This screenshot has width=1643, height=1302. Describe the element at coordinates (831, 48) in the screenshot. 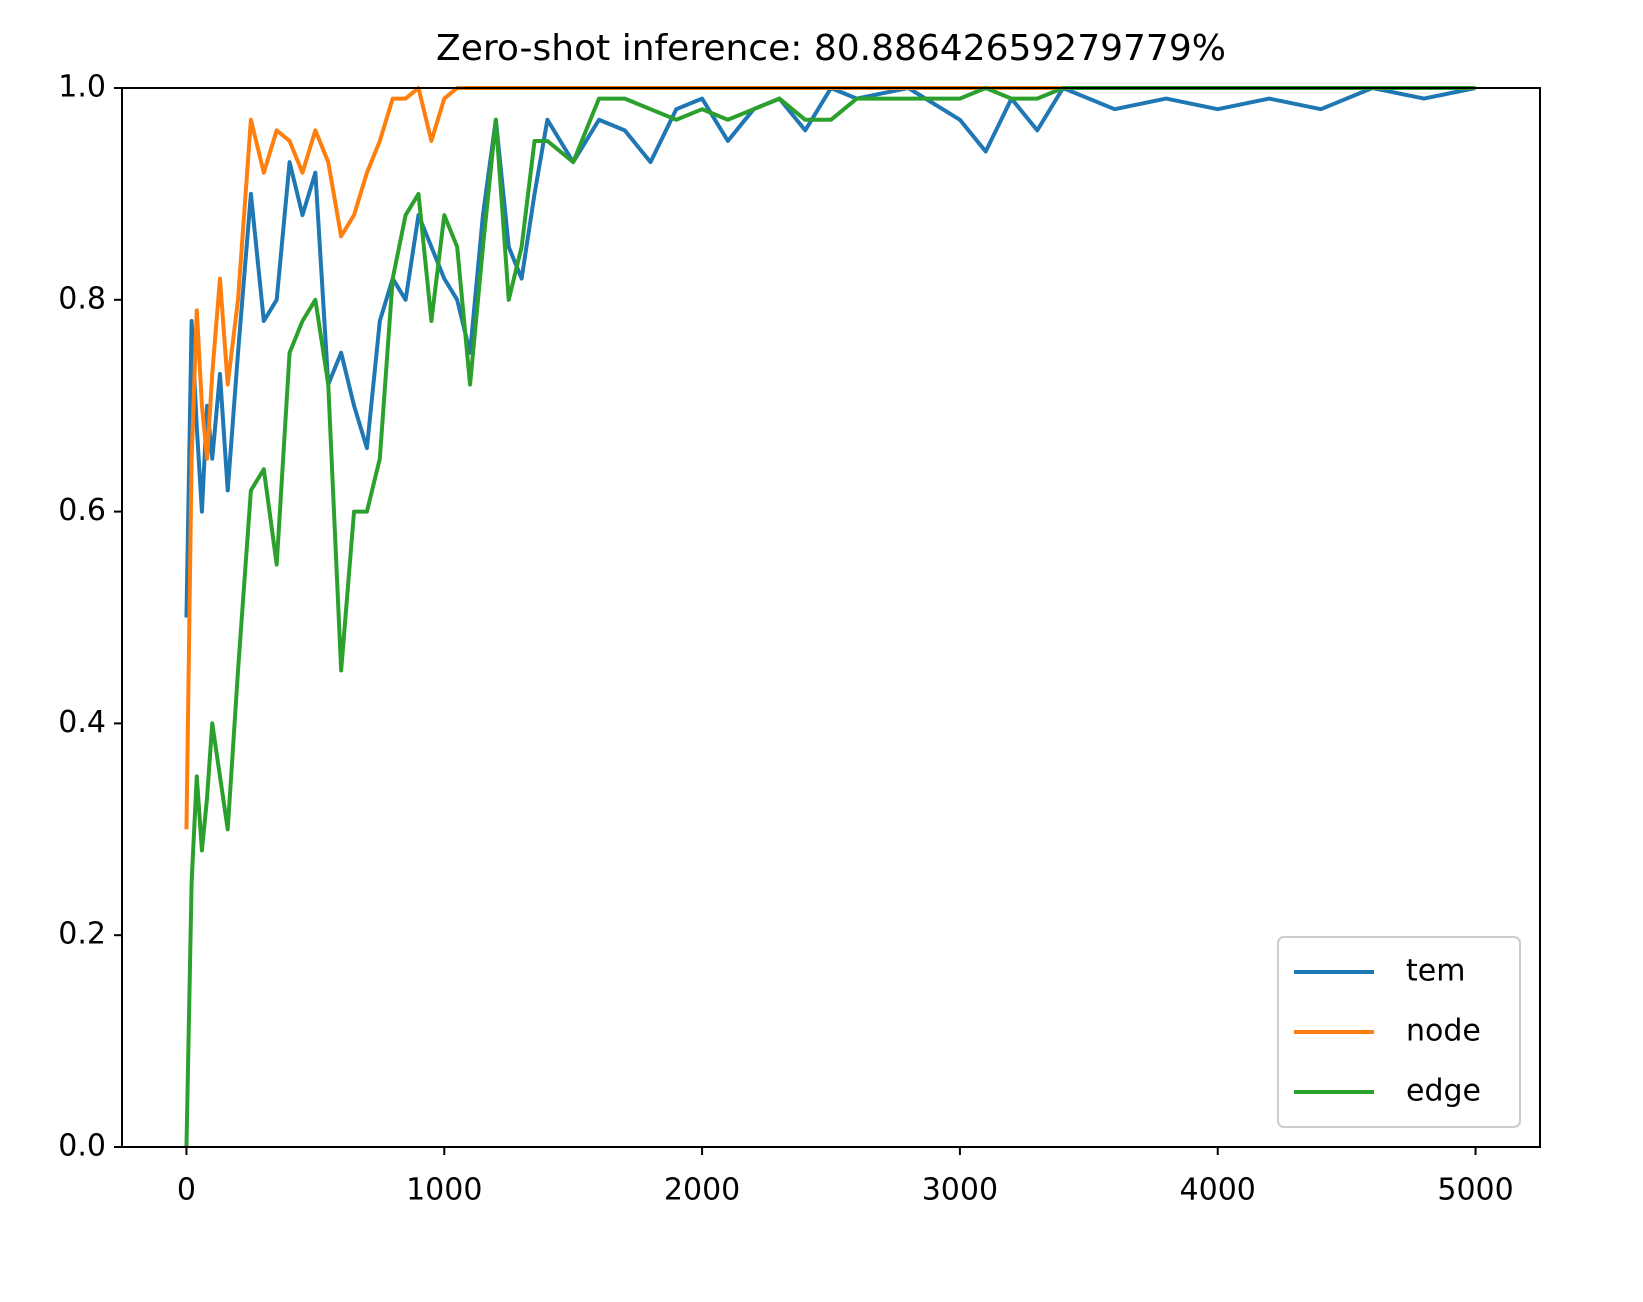

I see `chart-title: Zero-shot inference: 80.88642659279779%` at that location.